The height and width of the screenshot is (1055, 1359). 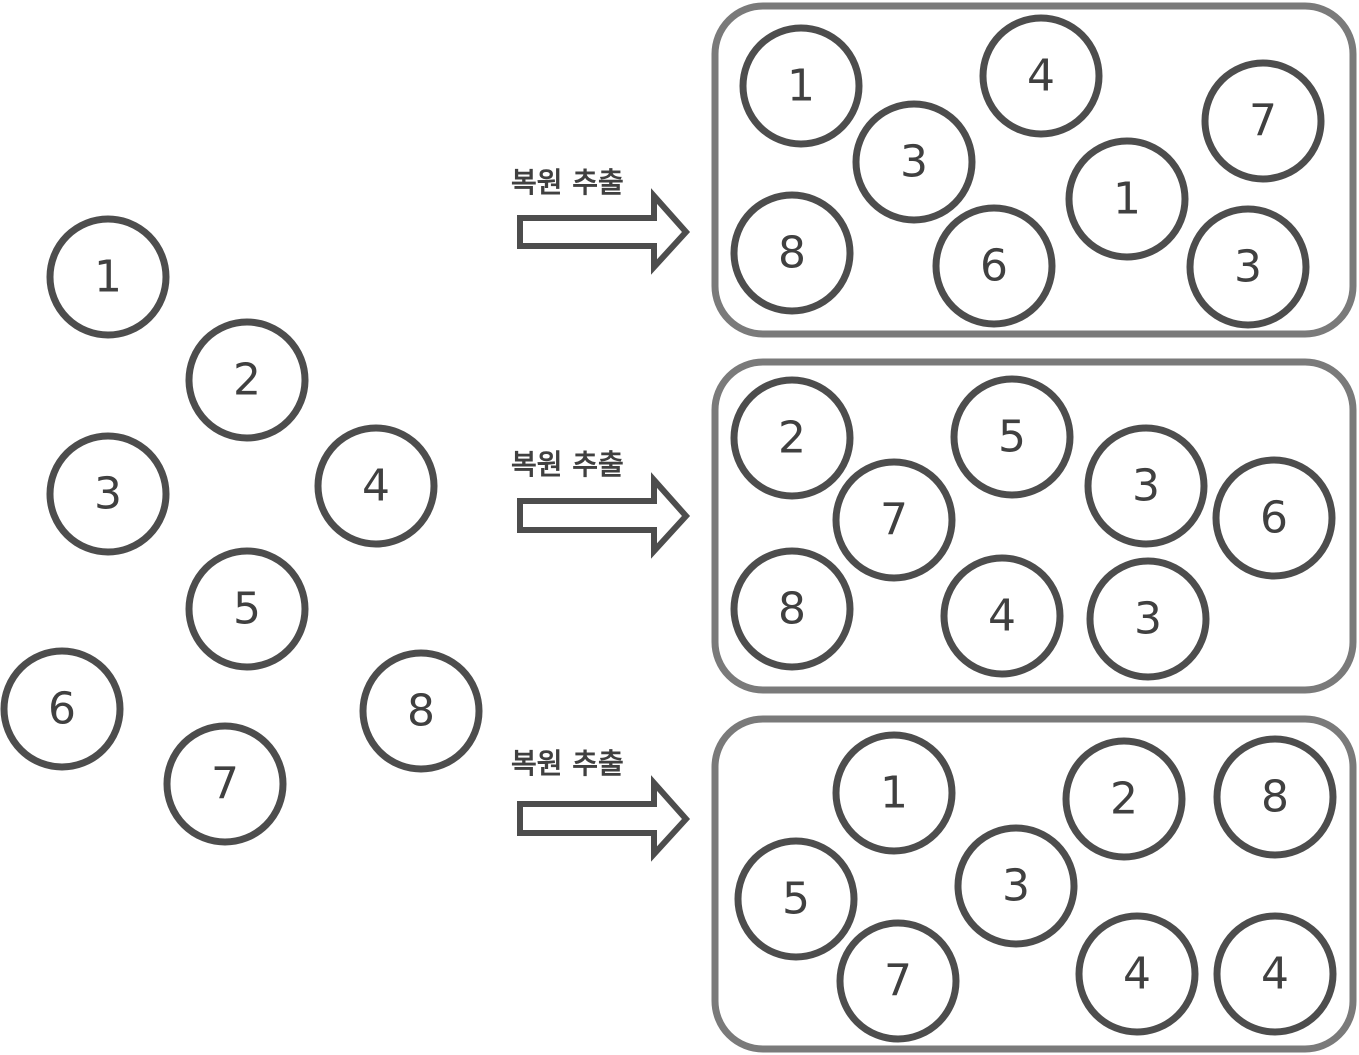 I want to click on population-ball: 7, so click(x=225, y=784).